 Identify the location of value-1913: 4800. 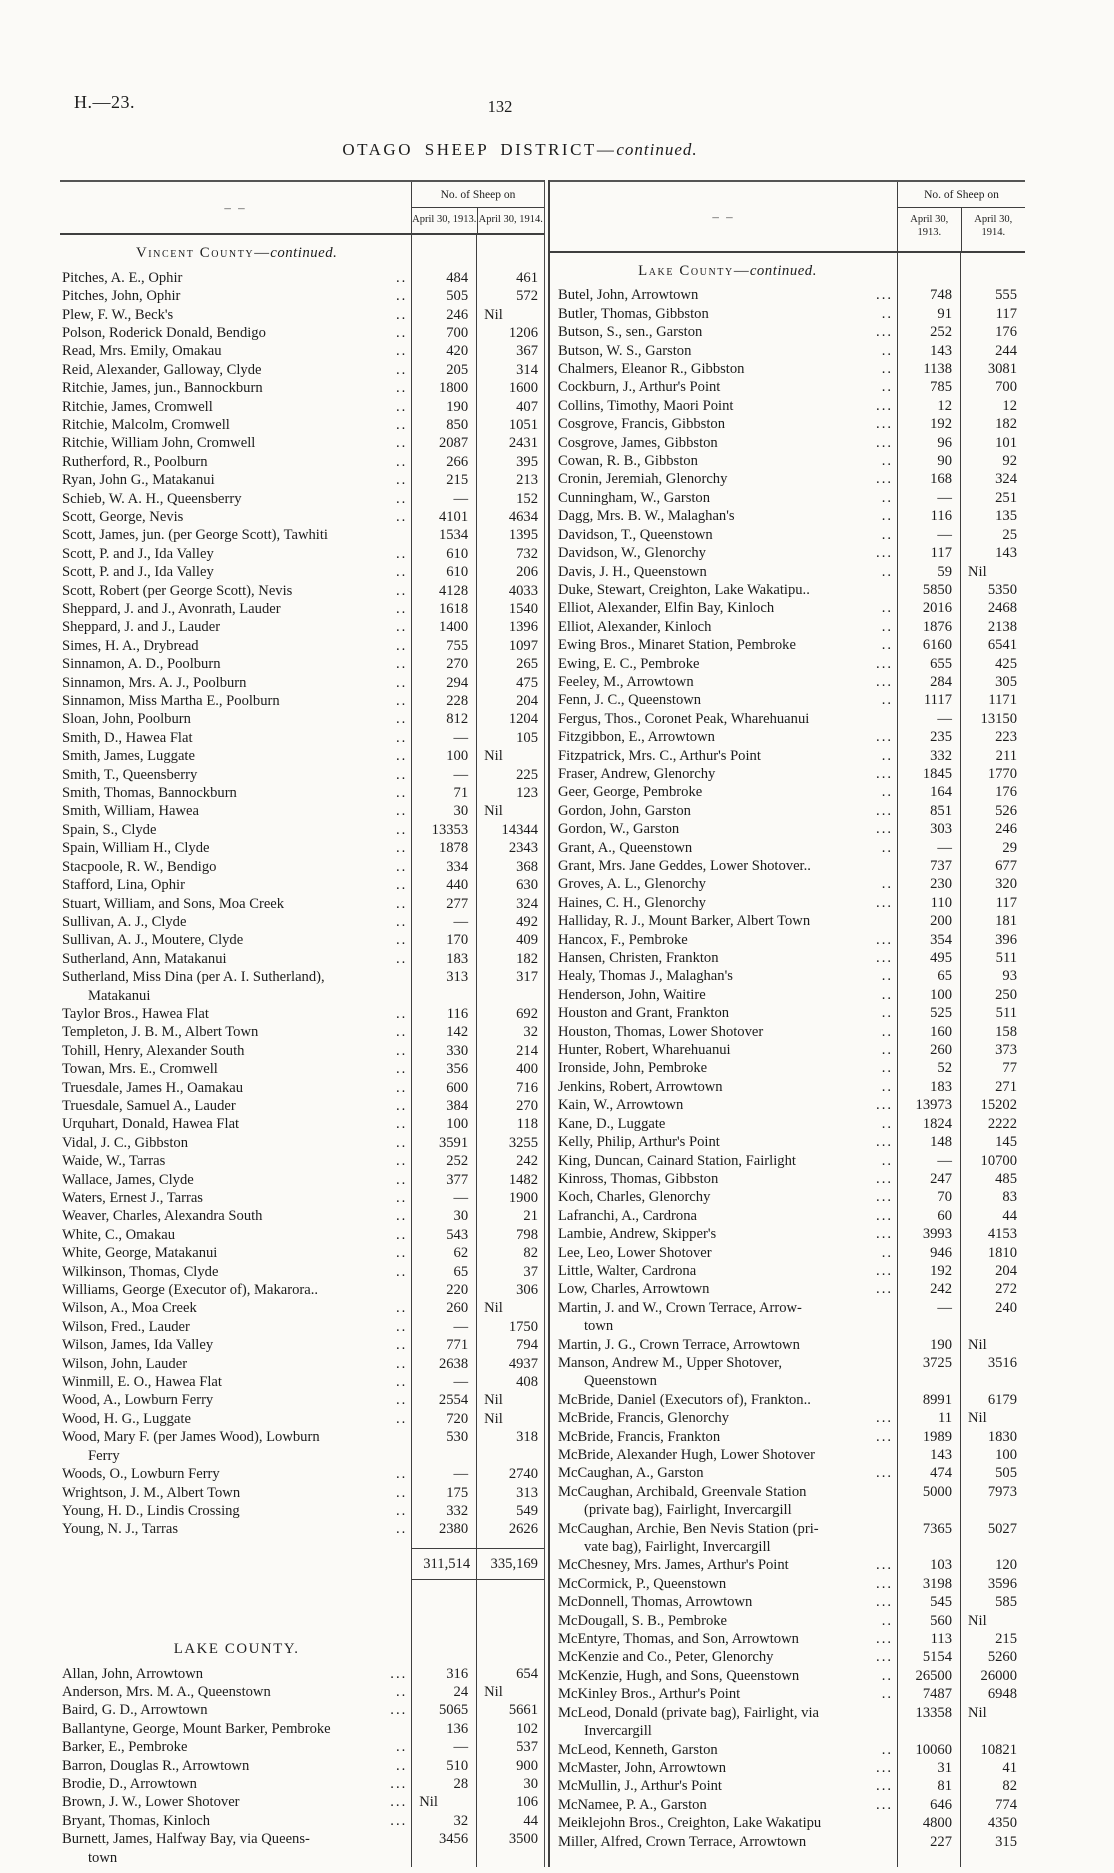
(928, 1823).